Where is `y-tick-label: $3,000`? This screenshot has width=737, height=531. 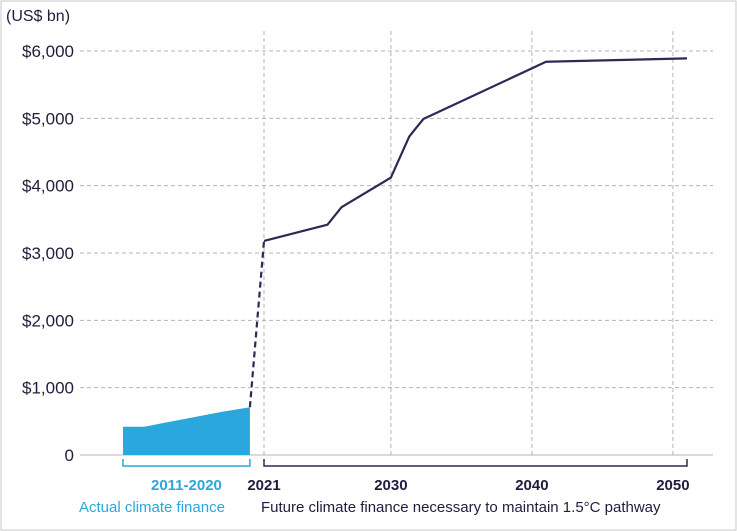
y-tick-label: $3,000 is located at coordinates (48, 253).